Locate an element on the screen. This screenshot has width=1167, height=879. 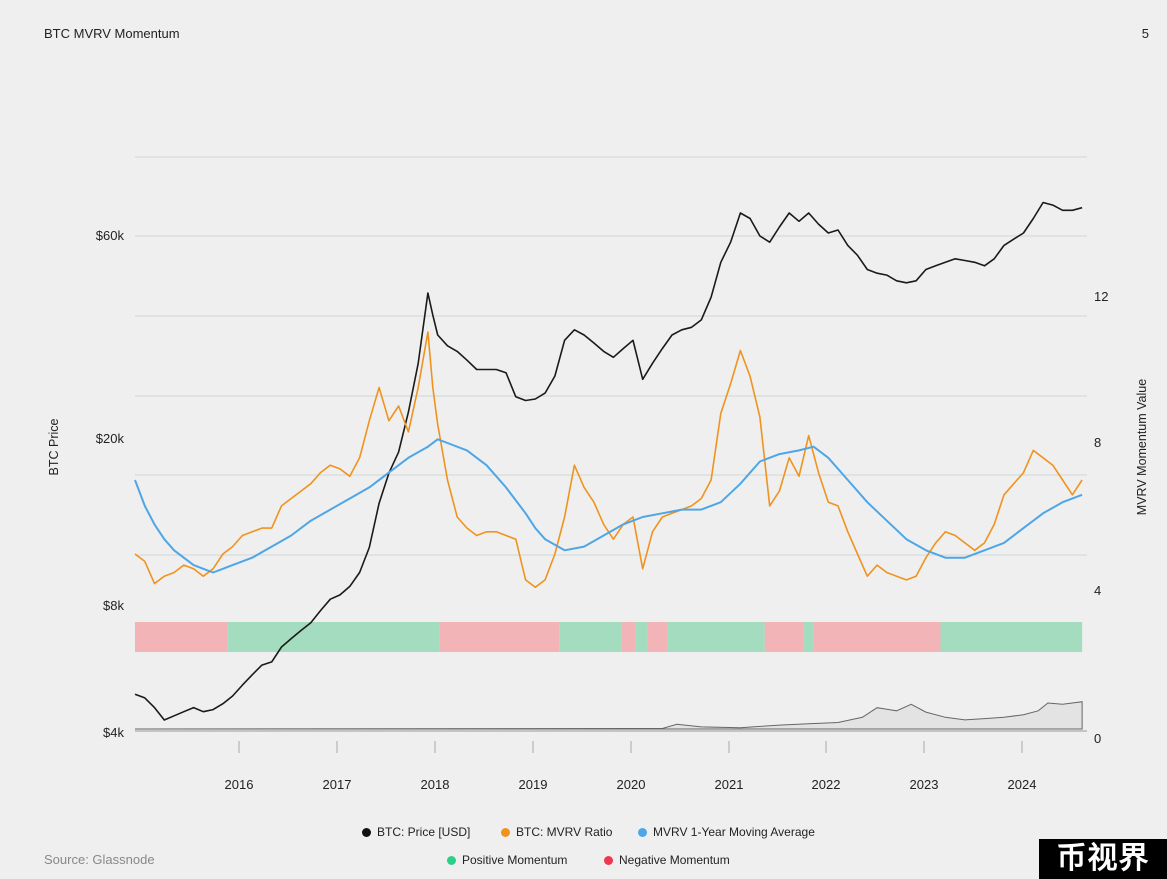
legend-ma: MVRV 1-Year Moving Average is located at coordinates (726, 832).